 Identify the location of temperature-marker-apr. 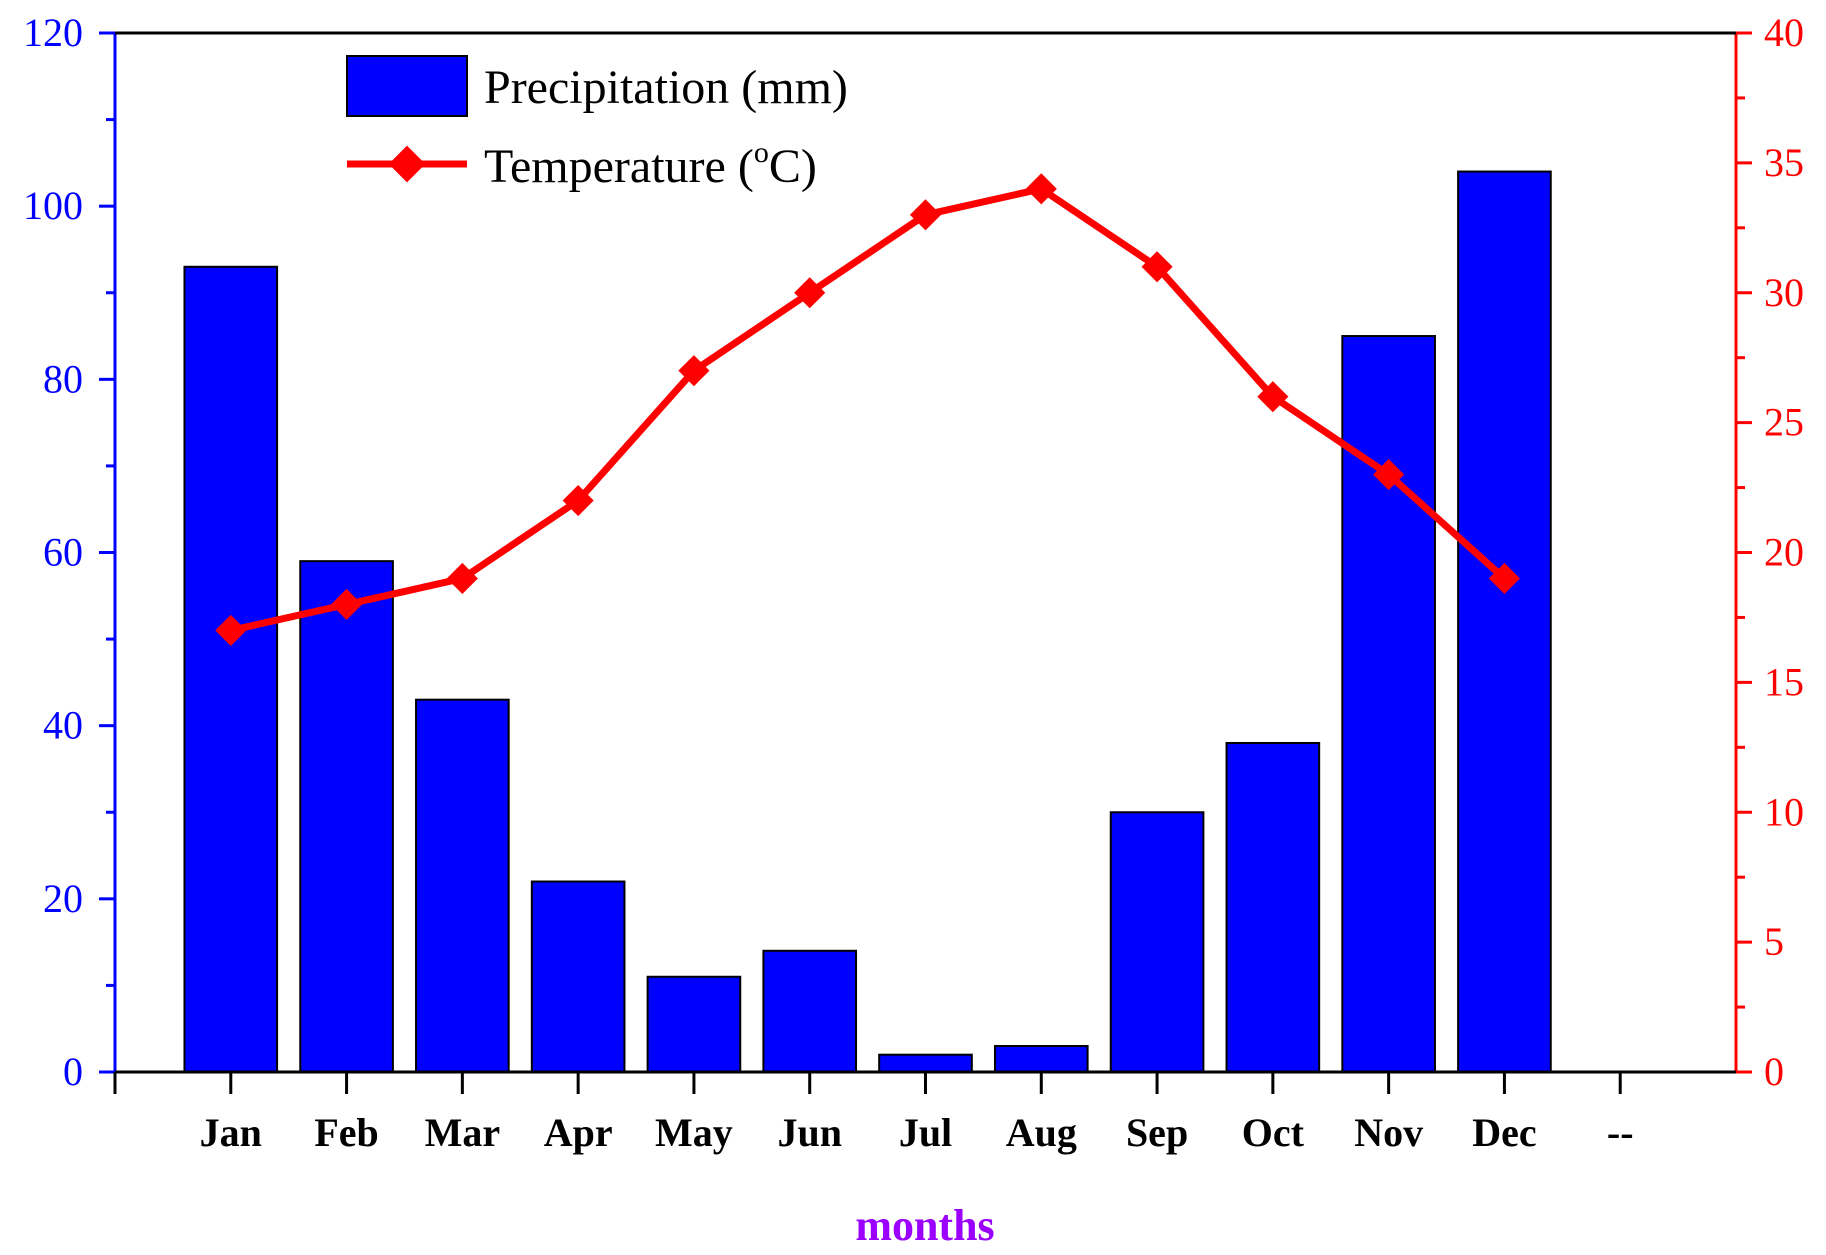
(578, 500).